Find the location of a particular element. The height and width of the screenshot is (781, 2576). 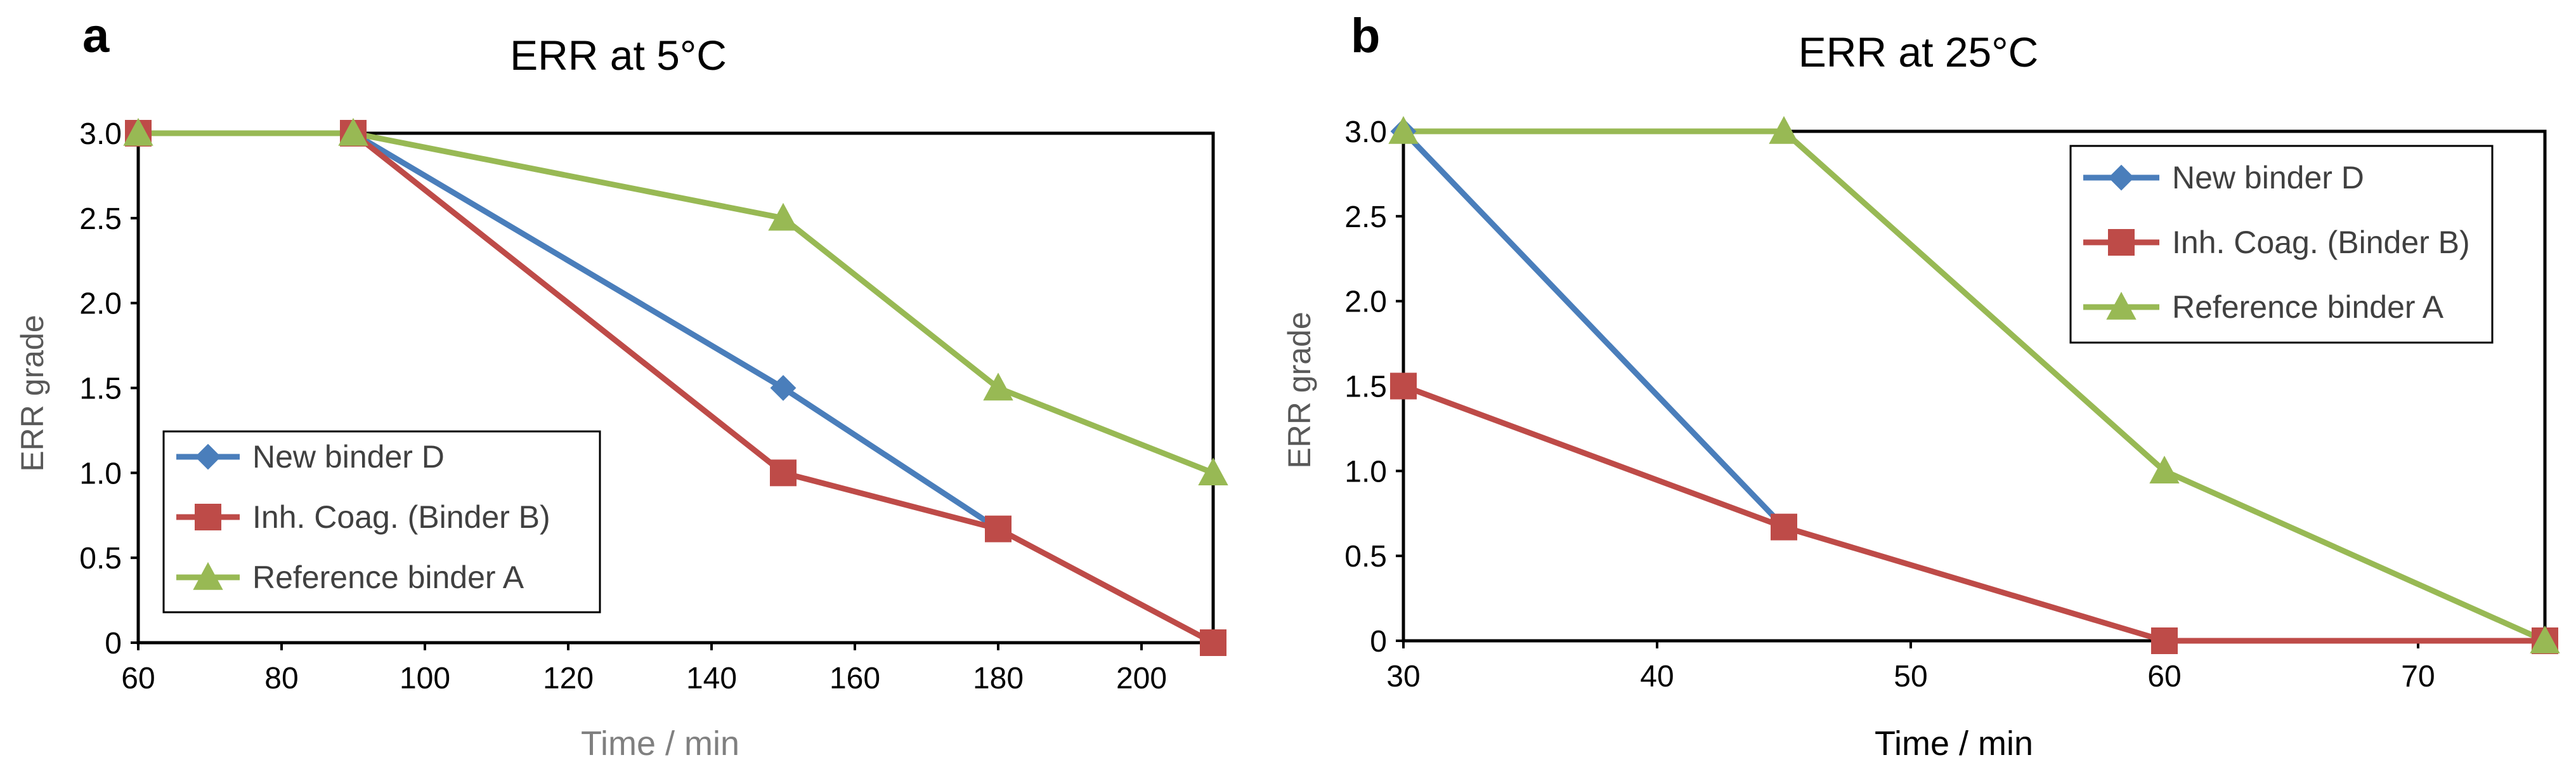

panel-a-title: ERR at 5°C is located at coordinates (619, 55).